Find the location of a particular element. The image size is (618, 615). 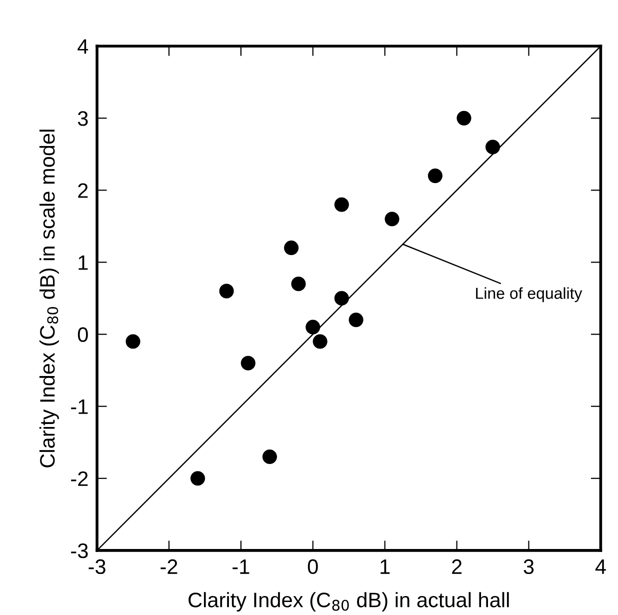

y-axis-title: Clarity Index (C$_{80}$ dB) in scale model is located at coordinates (49, 299).